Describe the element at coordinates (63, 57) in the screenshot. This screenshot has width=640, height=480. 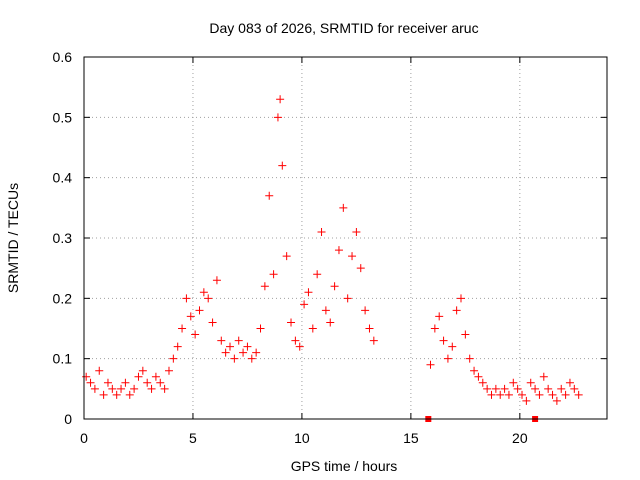
I see `y-tick-label: 0.6` at that location.